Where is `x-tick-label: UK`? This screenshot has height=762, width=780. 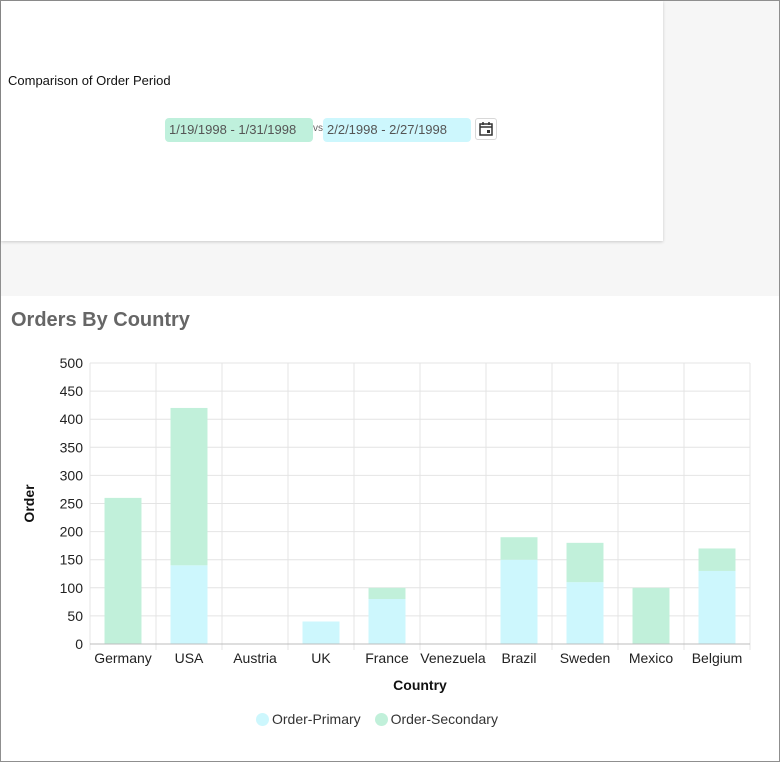
x-tick-label: UK is located at coordinates (321, 658).